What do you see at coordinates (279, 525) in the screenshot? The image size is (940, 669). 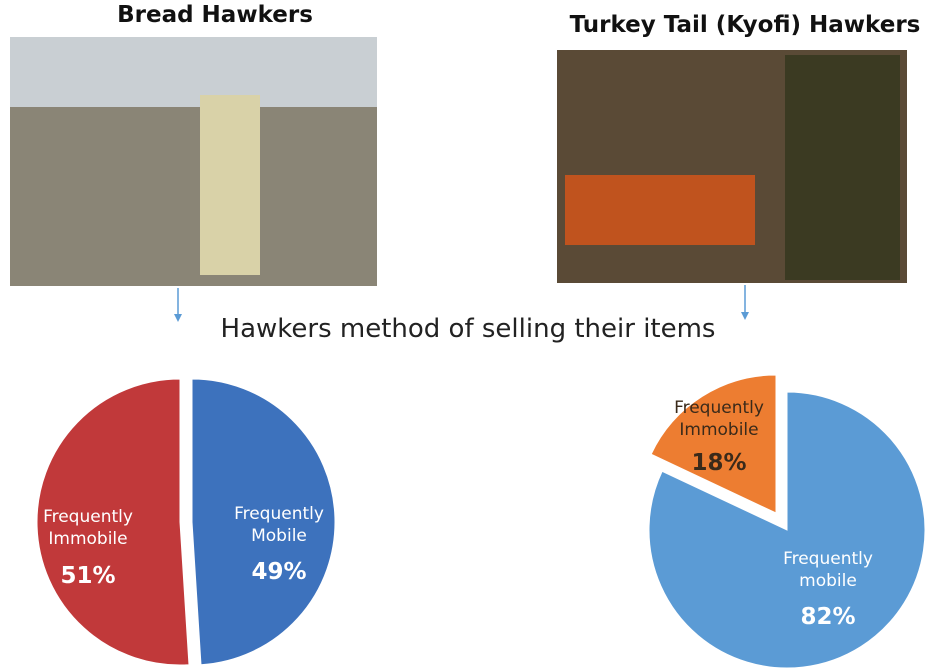 I see `slice-label: Frequently Mobile` at bounding box center [279, 525].